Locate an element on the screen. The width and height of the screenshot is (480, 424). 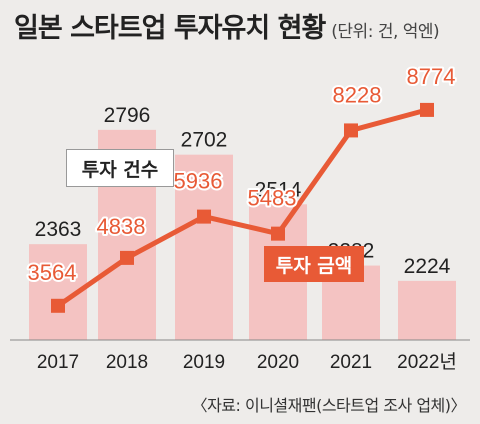
x-tick-label: 2019 is located at coordinates (204, 362).